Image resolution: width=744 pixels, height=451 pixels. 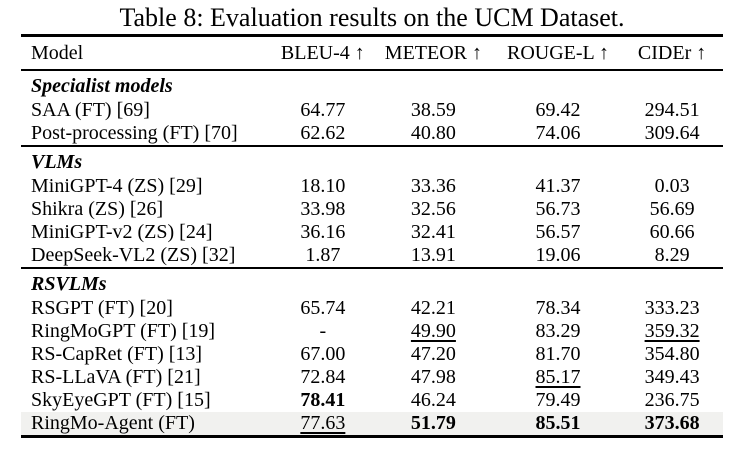 I want to click on model-name-cell: Shikra (ZS) [26], so click(x=97, y=209).